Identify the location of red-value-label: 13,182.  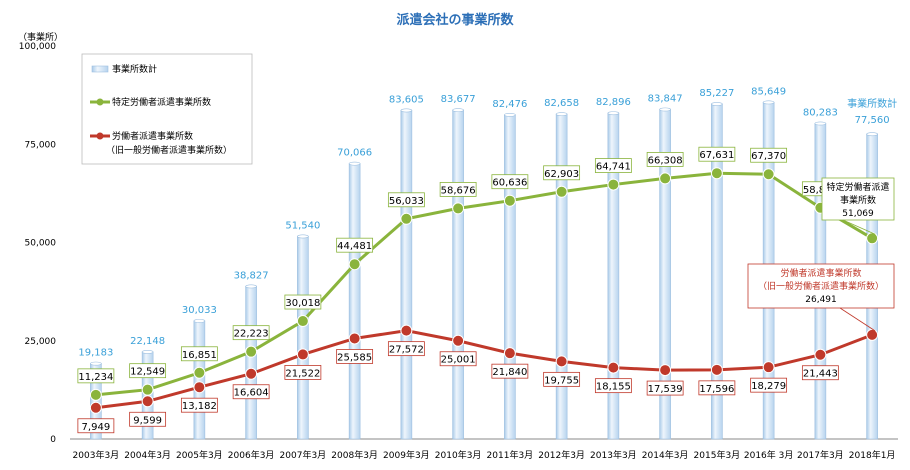
(199, 406).